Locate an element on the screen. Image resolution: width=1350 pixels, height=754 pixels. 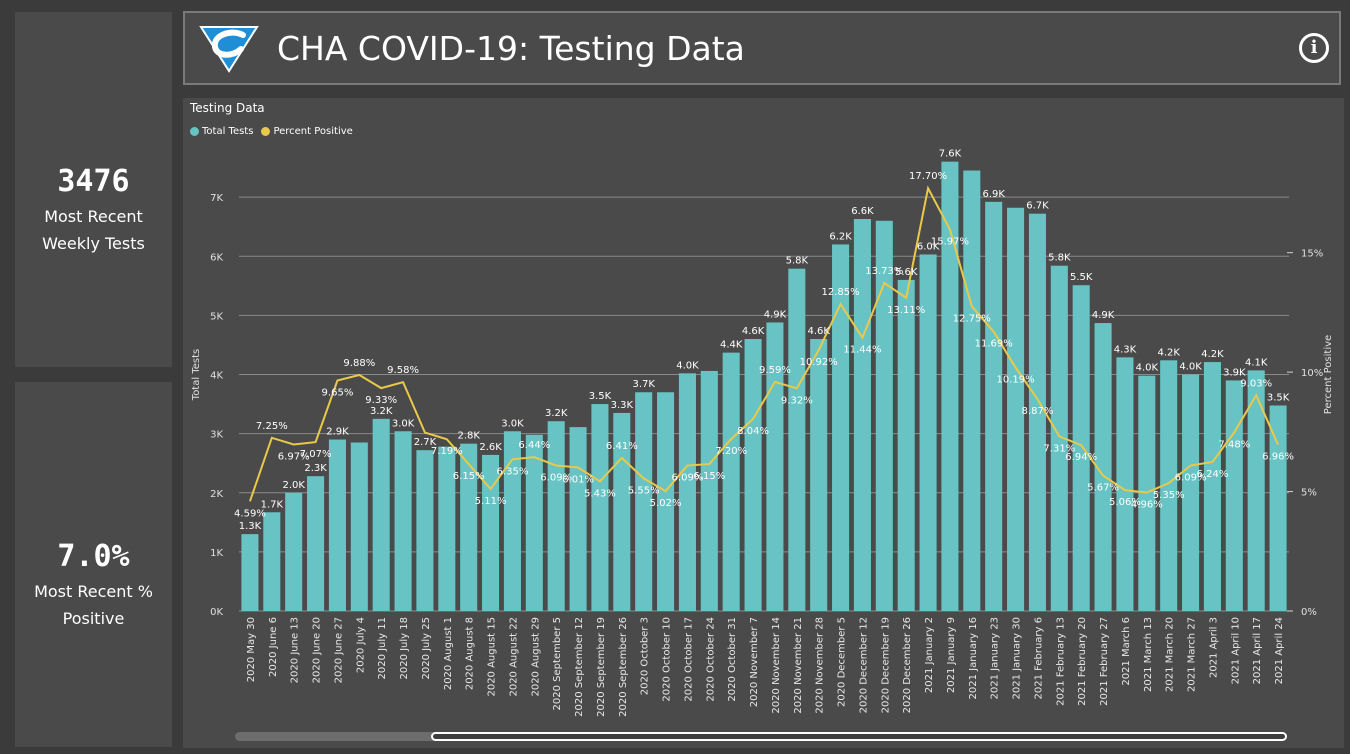
line-data-label: 9.03% is located at coordinates (1256, 383).